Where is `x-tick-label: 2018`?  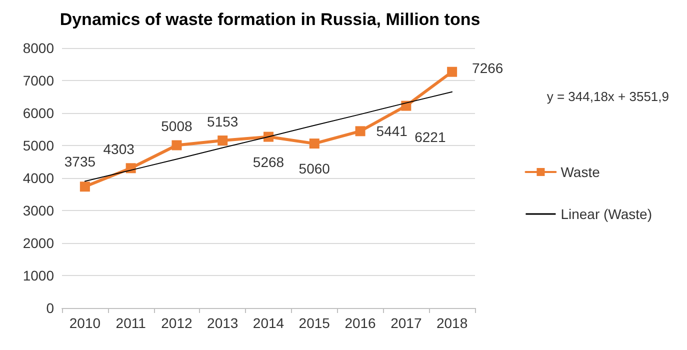 x-tick-label: 2018 is located at coordinates (452, 323).